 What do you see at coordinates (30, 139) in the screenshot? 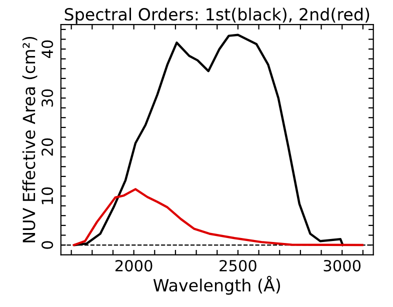
I see `y-axis-title: NUV Effective Area (cm²)` at bounding box center [30, 139].